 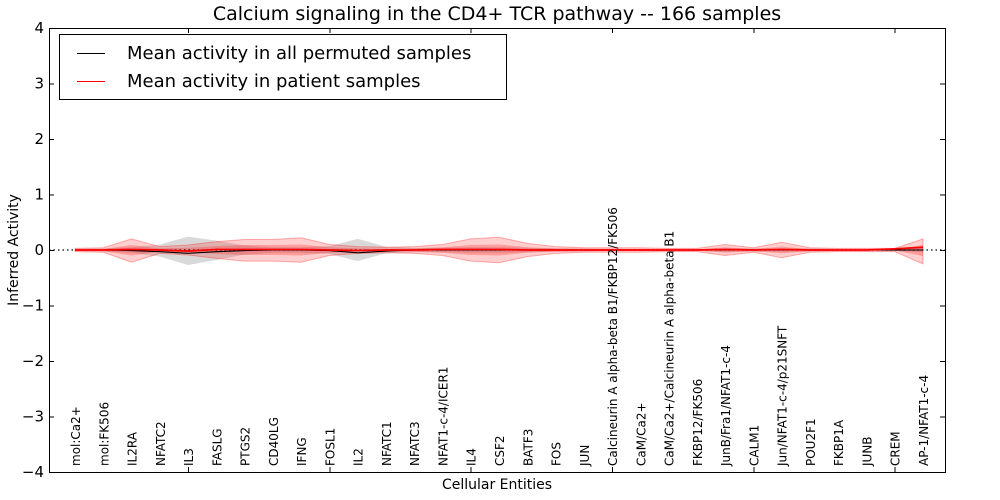 I want to click on x-tick-label: CSF2, so click(x=500, y=450).